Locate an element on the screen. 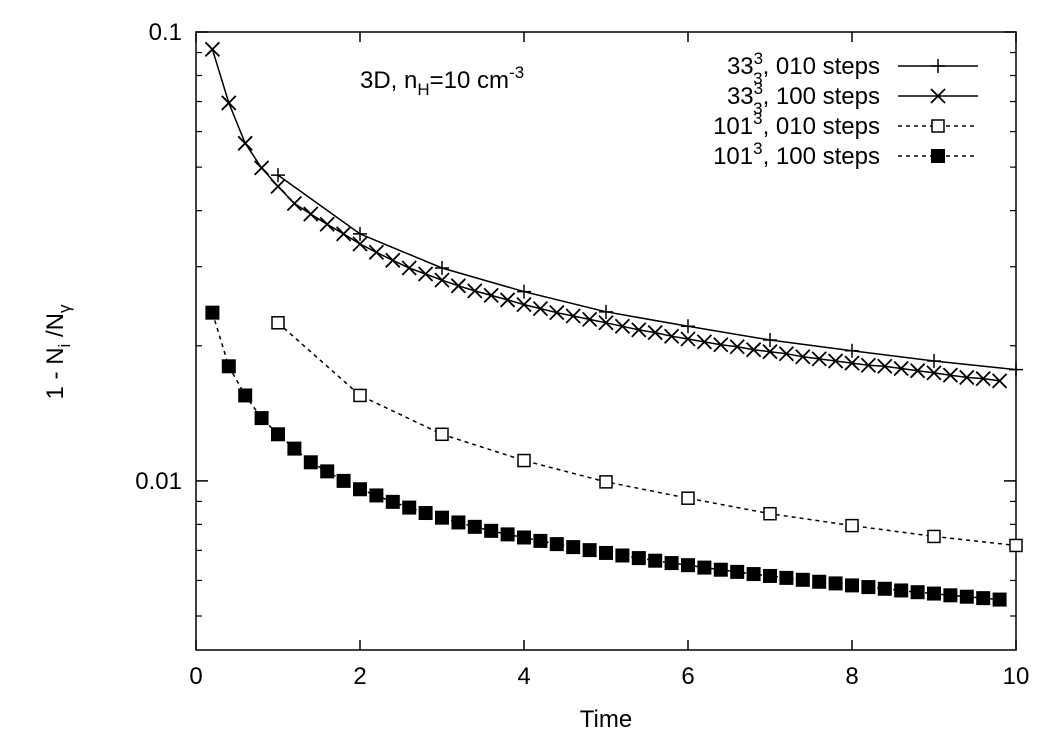  x-tick-label: 8 is located at coordinates (851, 676).